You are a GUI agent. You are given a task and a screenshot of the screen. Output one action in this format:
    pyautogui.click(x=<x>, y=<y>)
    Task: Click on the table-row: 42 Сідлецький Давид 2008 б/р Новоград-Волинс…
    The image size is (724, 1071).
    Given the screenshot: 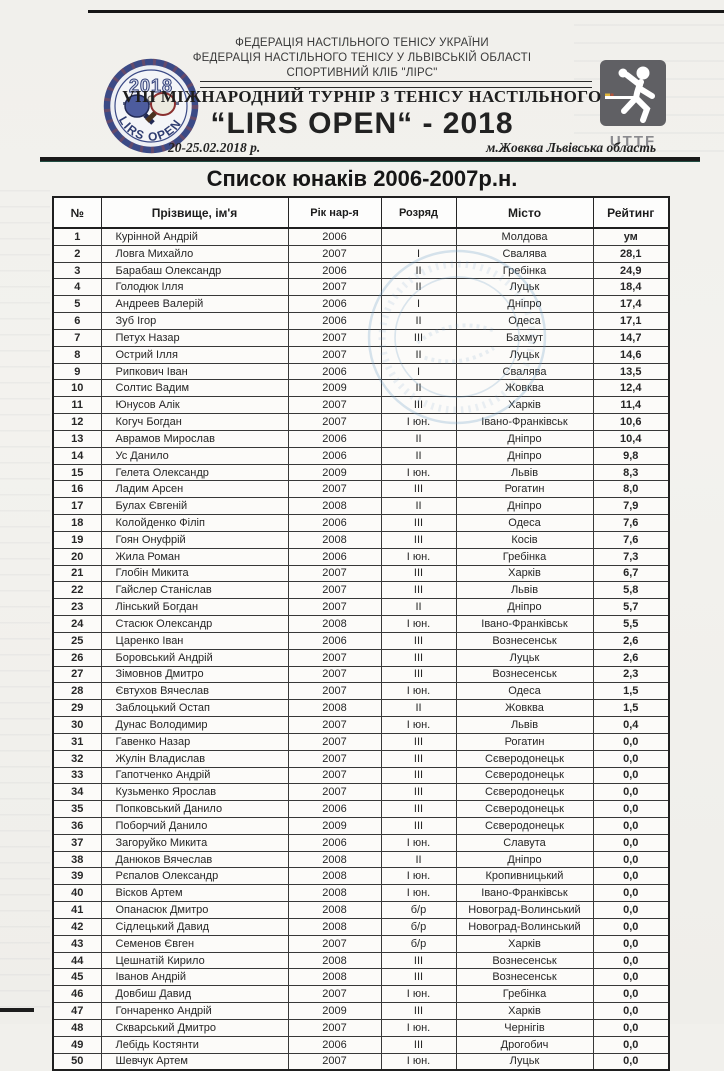 What is the action you would take?
    pyautogui.click(x=361, y=926)
    